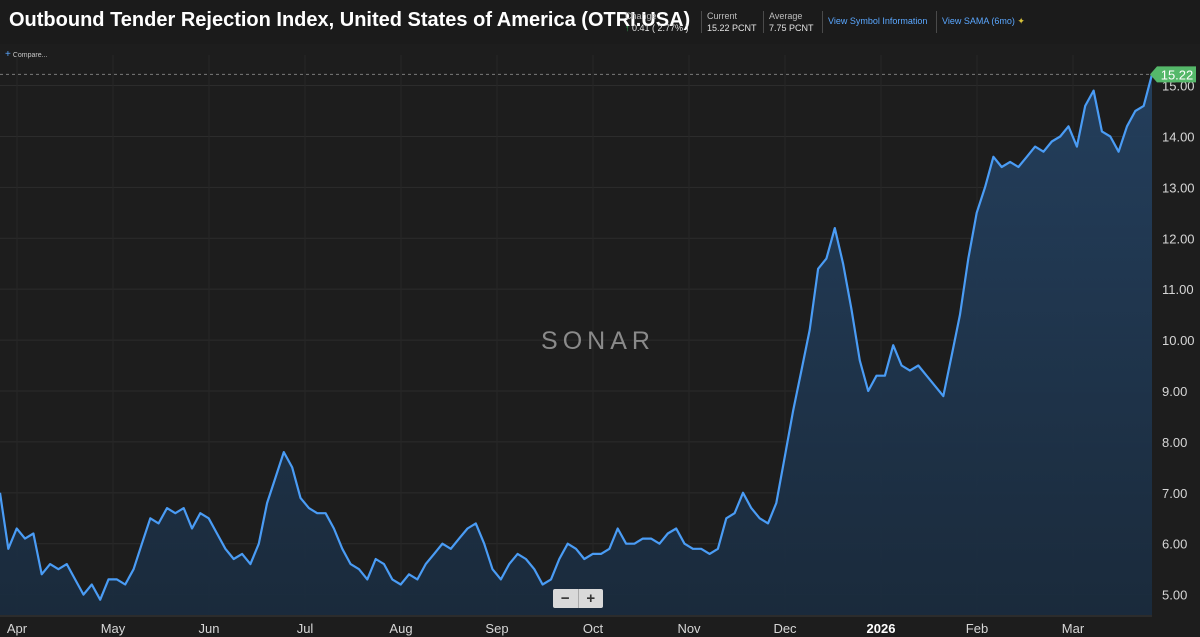 The image size is (1200, 637). Describe the element at coordinates (113, 628) in the screenshot. I see `x-tick-label: May` at that location.